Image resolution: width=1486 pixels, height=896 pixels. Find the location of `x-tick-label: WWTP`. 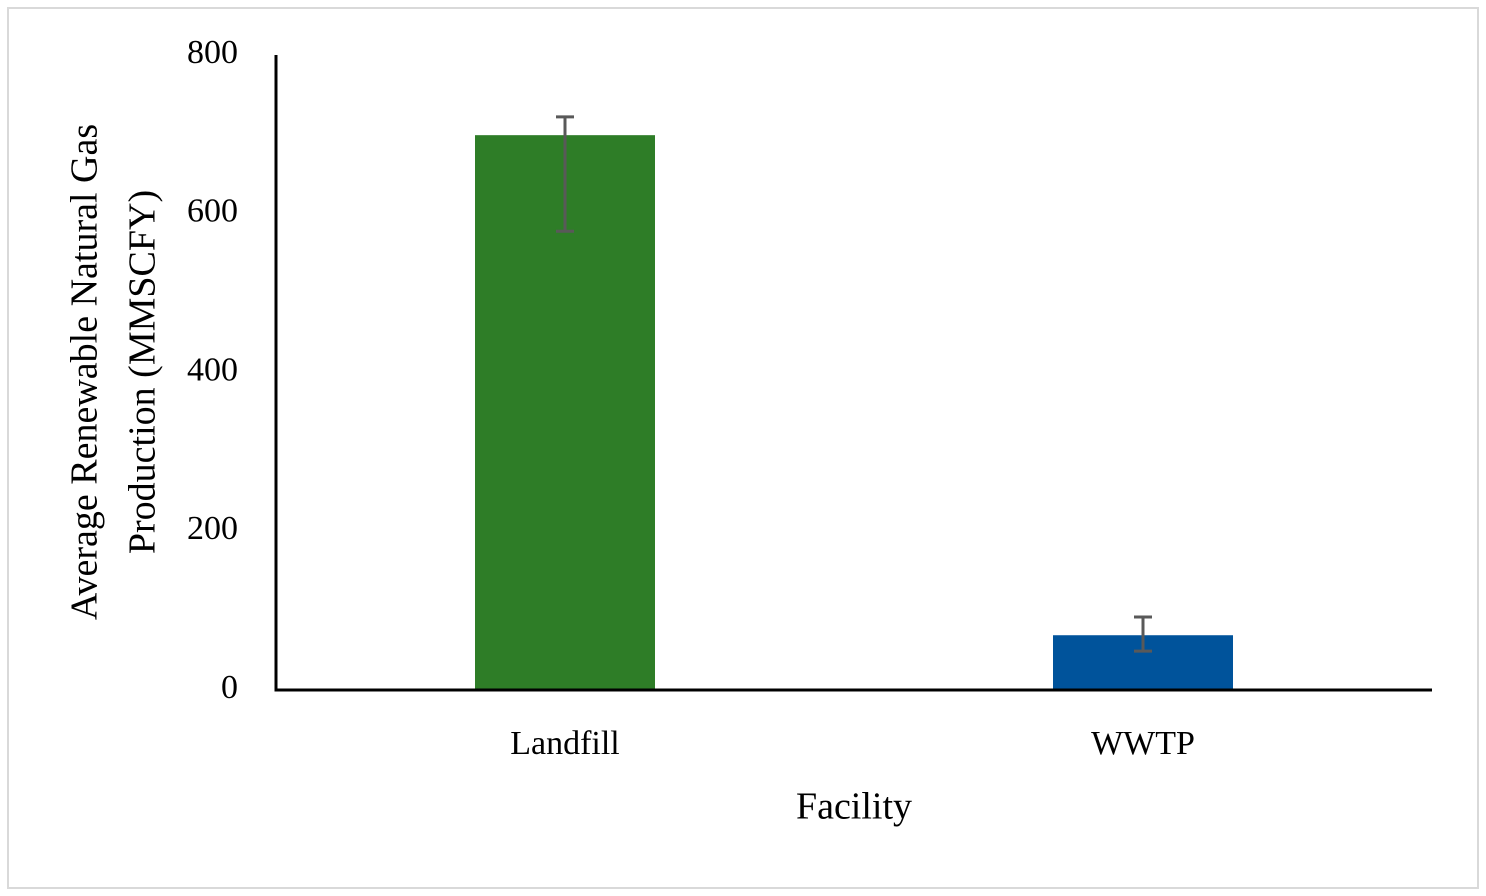

x-tick-label: WWTP is located at coordinates (1143, 743).